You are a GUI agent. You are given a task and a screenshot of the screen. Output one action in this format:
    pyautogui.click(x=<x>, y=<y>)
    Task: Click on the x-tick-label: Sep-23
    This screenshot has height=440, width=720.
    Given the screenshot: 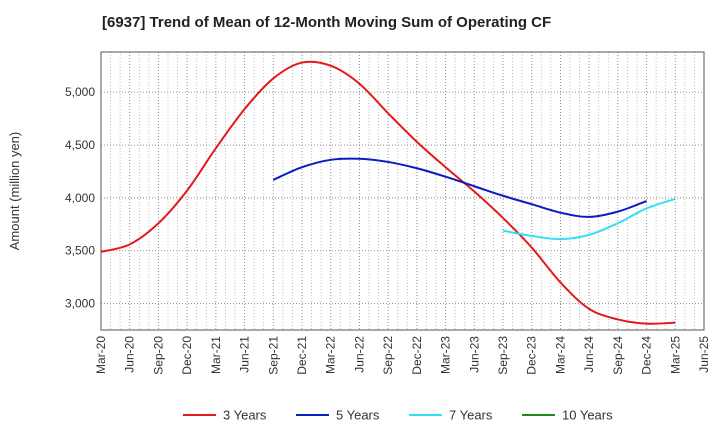 What is the action you would take?
    pyautogui.click(x=503, y=355)
    